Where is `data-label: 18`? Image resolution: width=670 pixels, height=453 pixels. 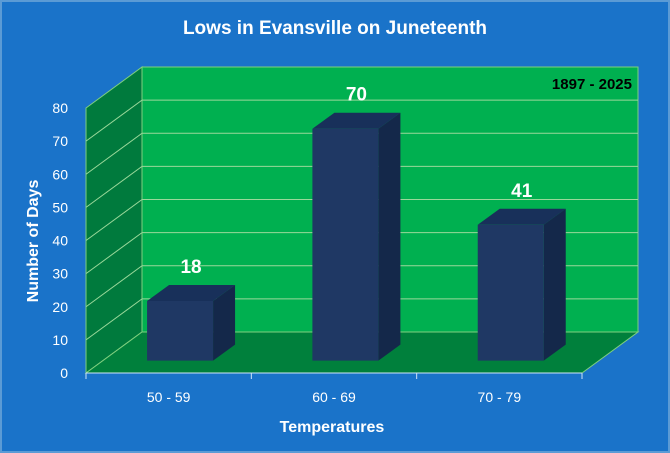
data-label: 18 is located at coordinates (190, 267).